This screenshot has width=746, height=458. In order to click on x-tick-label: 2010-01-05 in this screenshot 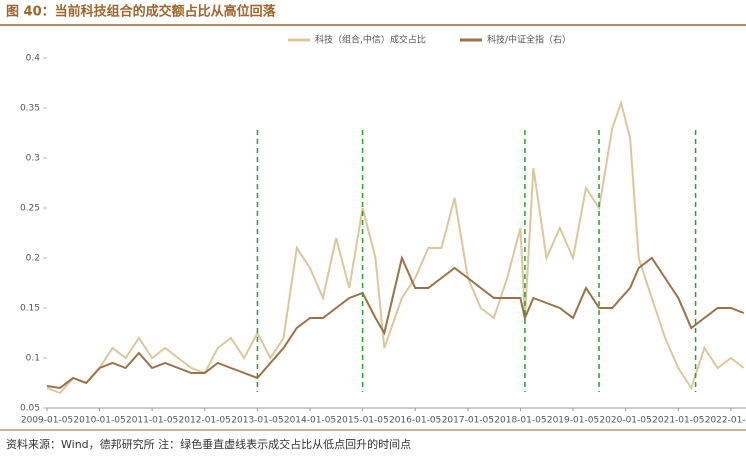, I will do `click(99, 421)`.